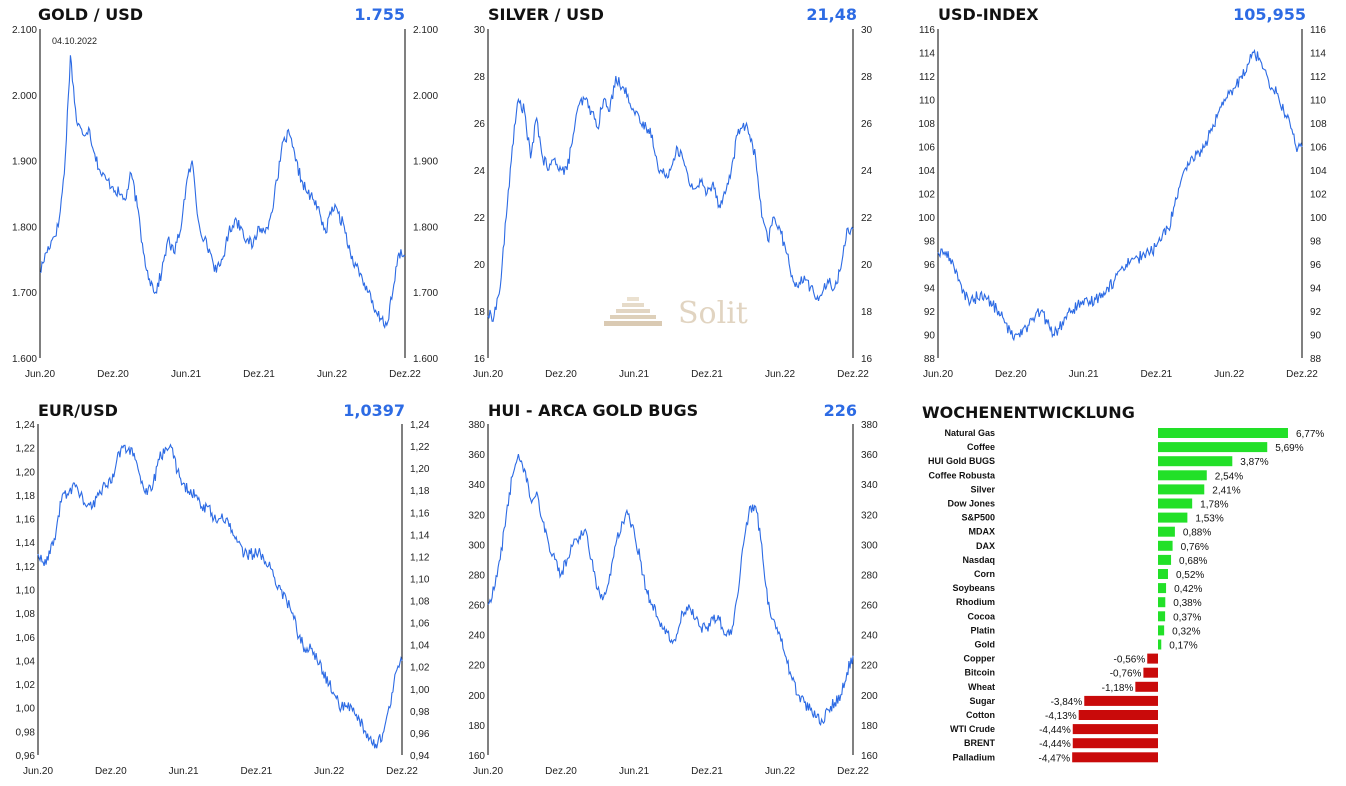 Image resolution: width=1346 pixels, height=786 pixels. What do you see at coordinates (926, 148) in the screenshot?
I see `y-tick-label-left: 106` at bounding box center [926, 148].